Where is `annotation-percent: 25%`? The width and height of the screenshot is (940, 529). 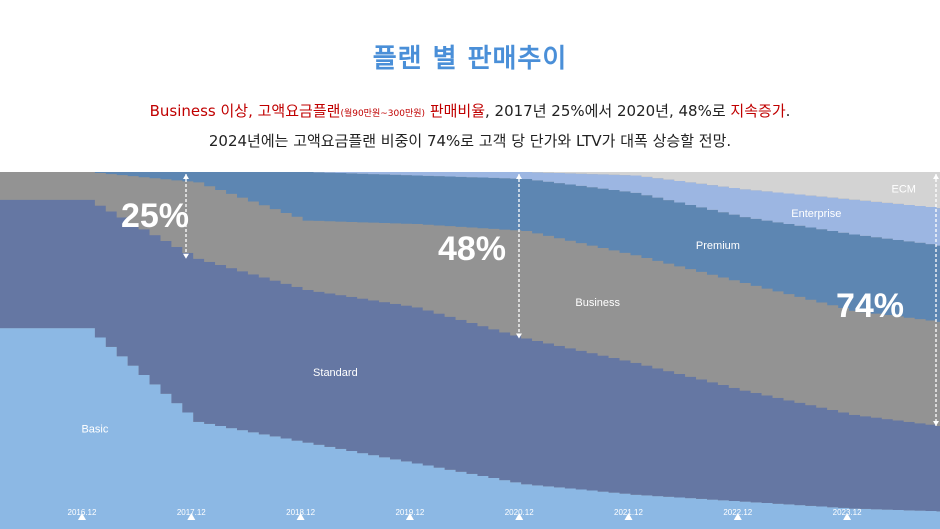
annotation-percent: 25% is located at coordinates (155, 216).